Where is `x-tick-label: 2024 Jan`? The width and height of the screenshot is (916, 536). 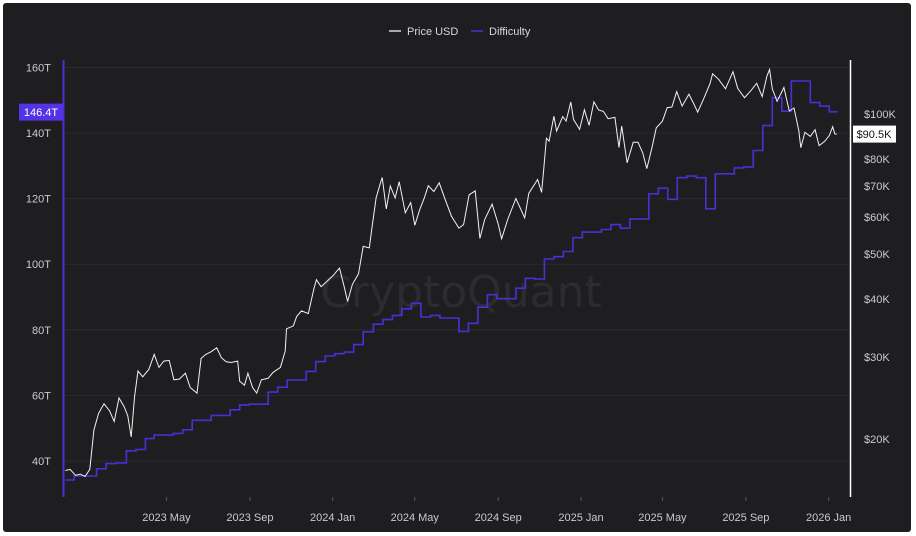
x-tick-label: 2024 Jan is located at coordinates (332, 518).